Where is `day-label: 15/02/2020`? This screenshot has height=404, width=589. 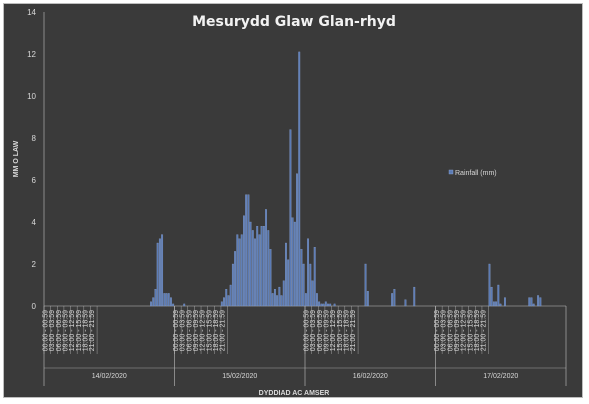 day-label: 15/02/2020 is located at coordinates (239, 376).